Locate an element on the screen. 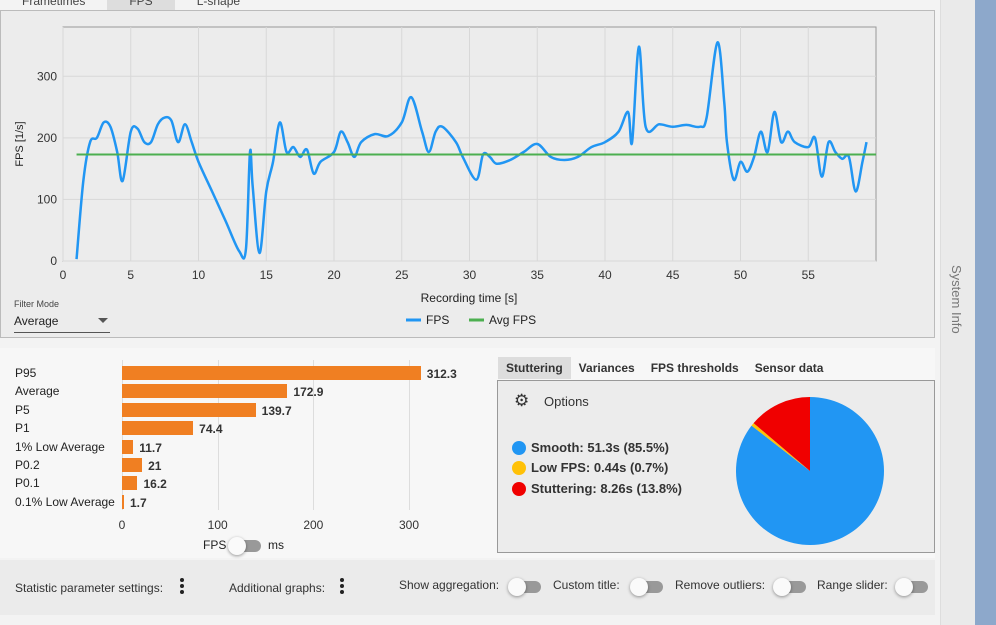 The image size is (996, 625). bar-value-label: 74.4 is located at coordinates (211, 429).